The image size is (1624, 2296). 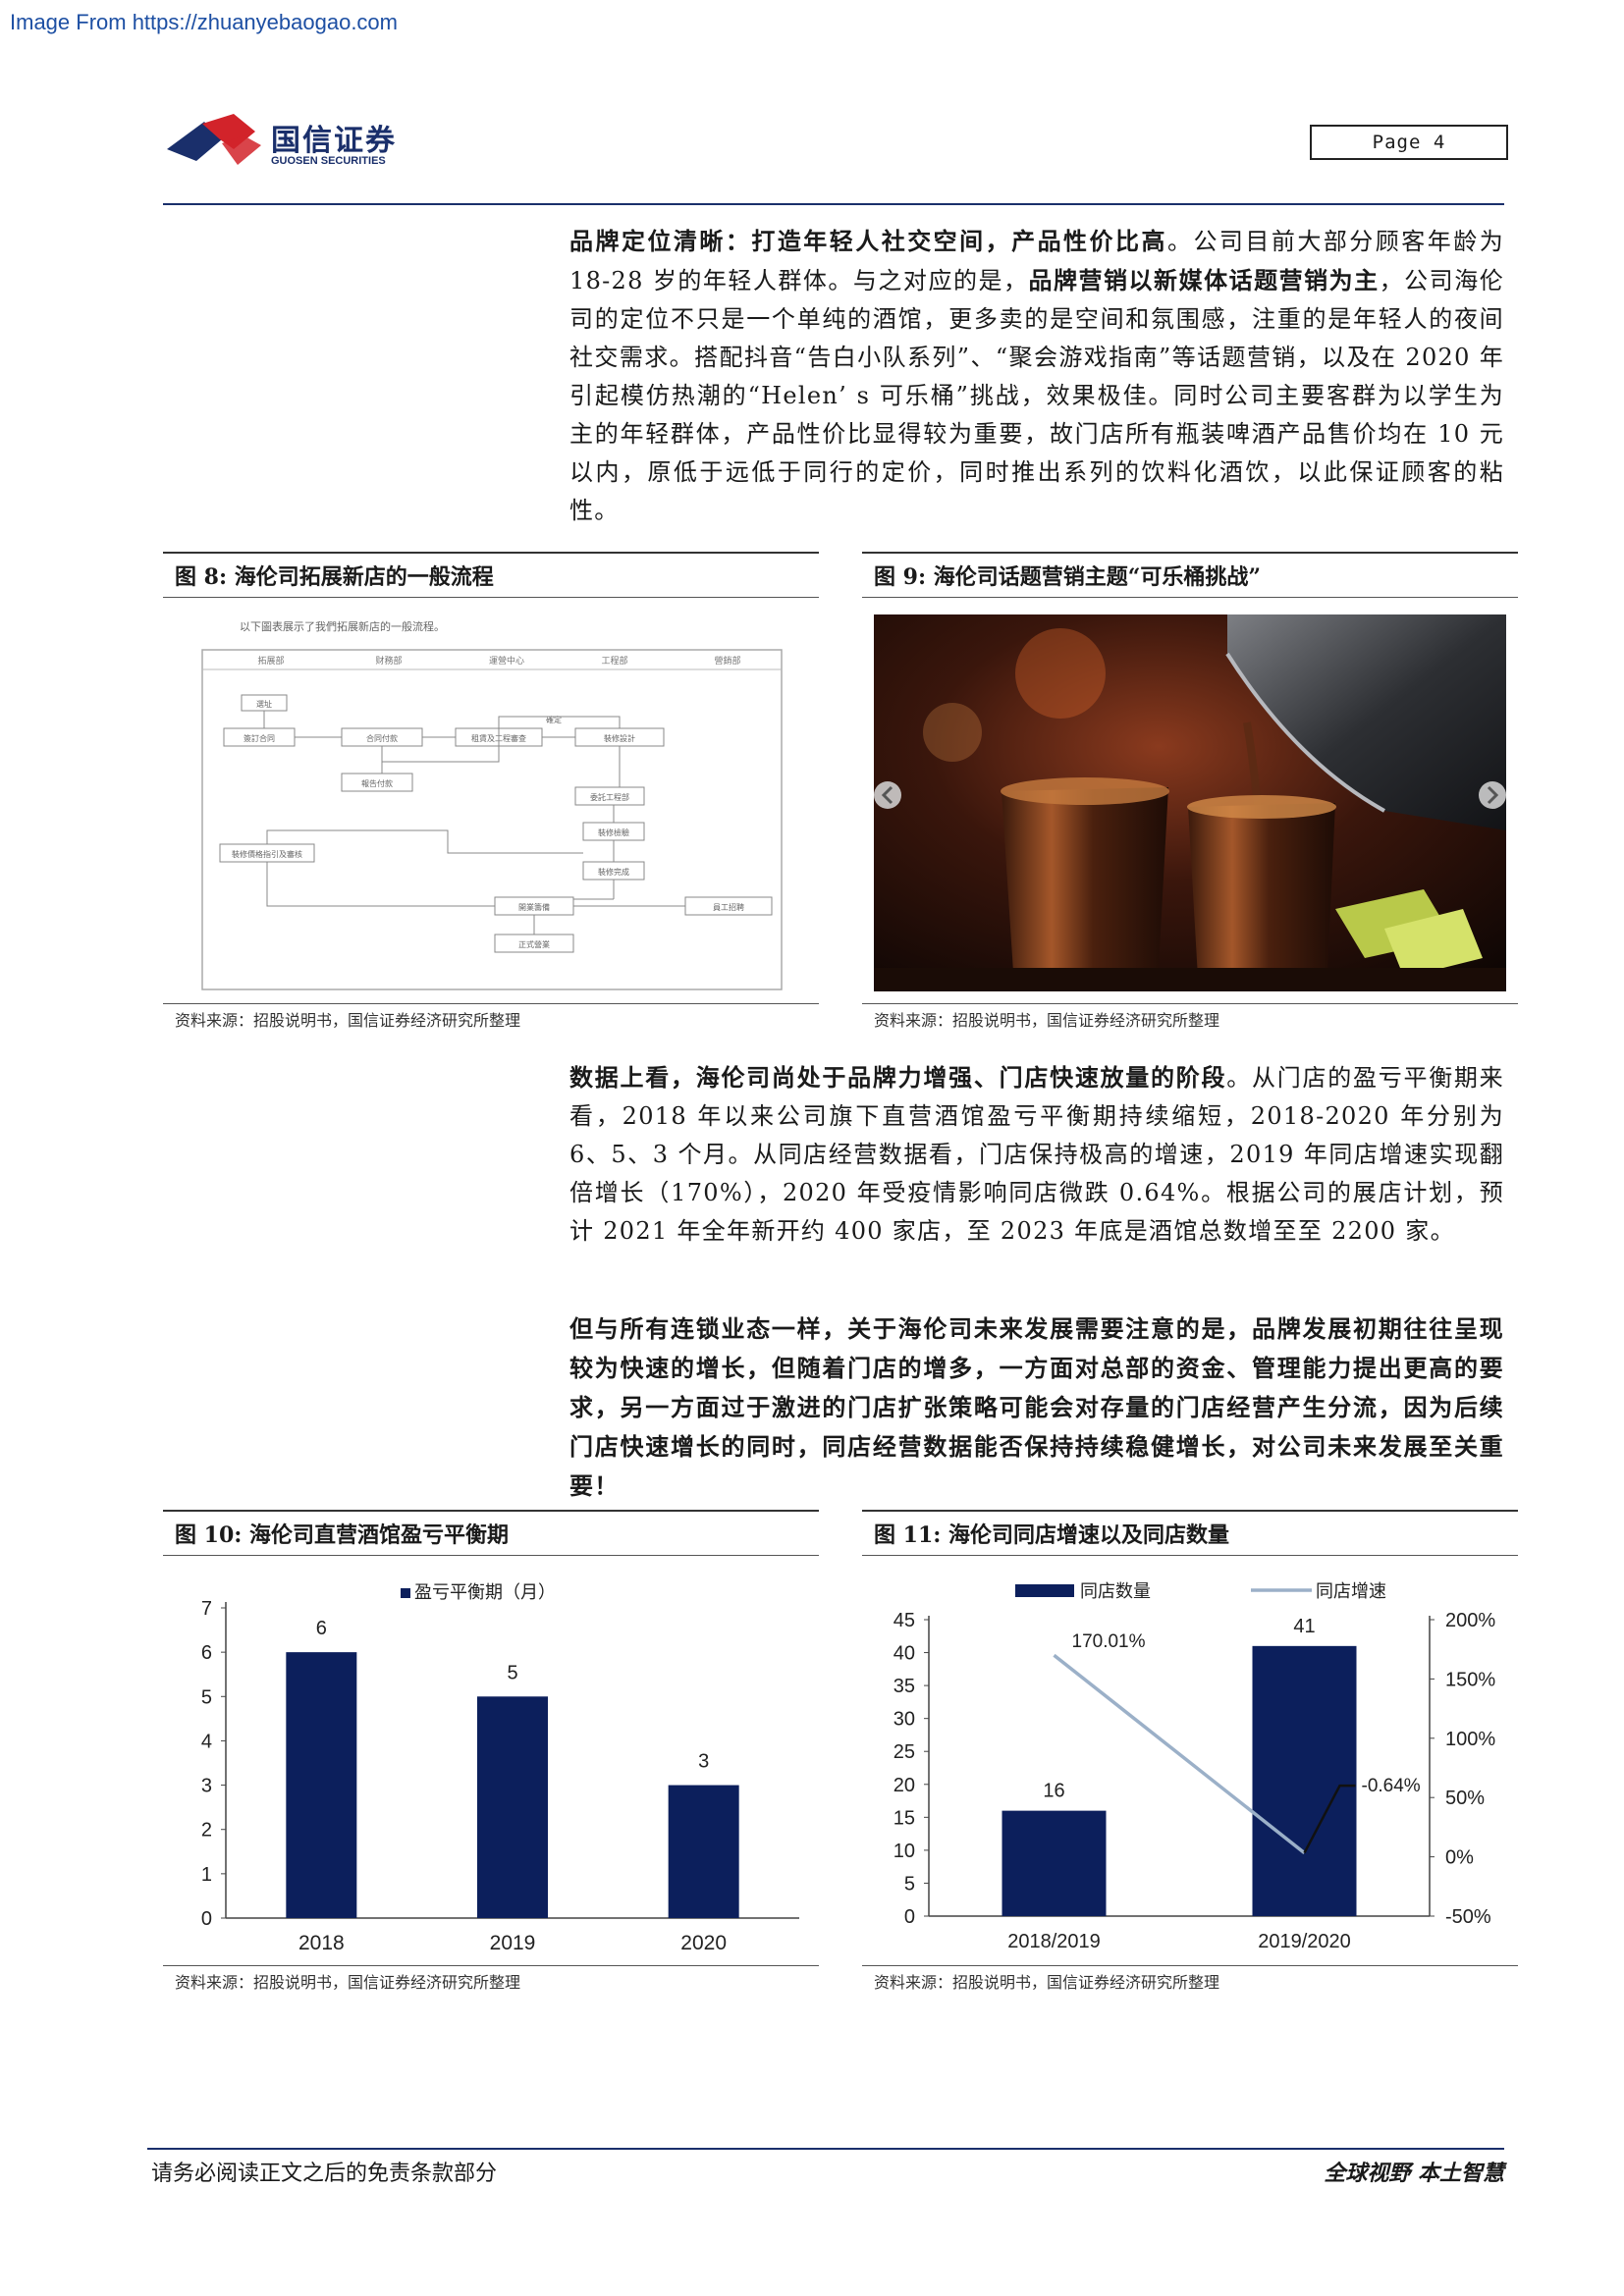 What do you see at coordinates (382, 738) in the screenshot?
I see `flowchart-label-payment: 合同付款` at bounding box center [382, 738].